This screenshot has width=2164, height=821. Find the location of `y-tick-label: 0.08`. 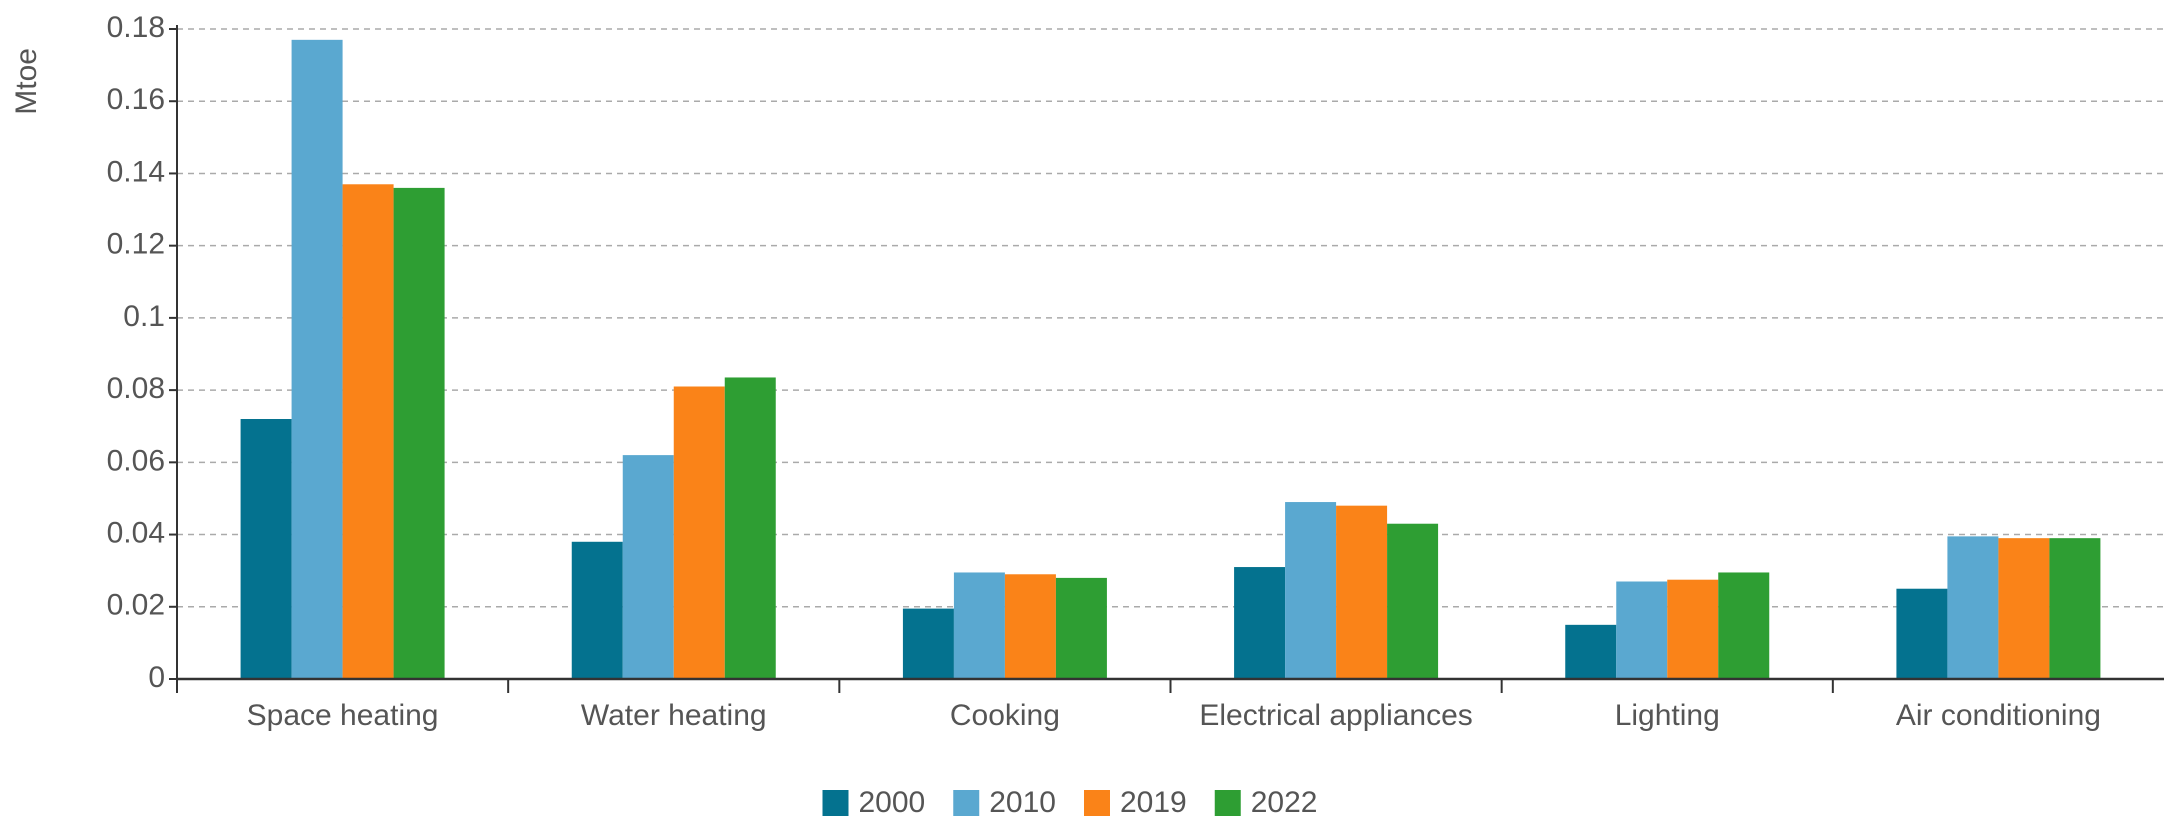

y-tick-label: 0.08 is located at coordinates (136, 388).